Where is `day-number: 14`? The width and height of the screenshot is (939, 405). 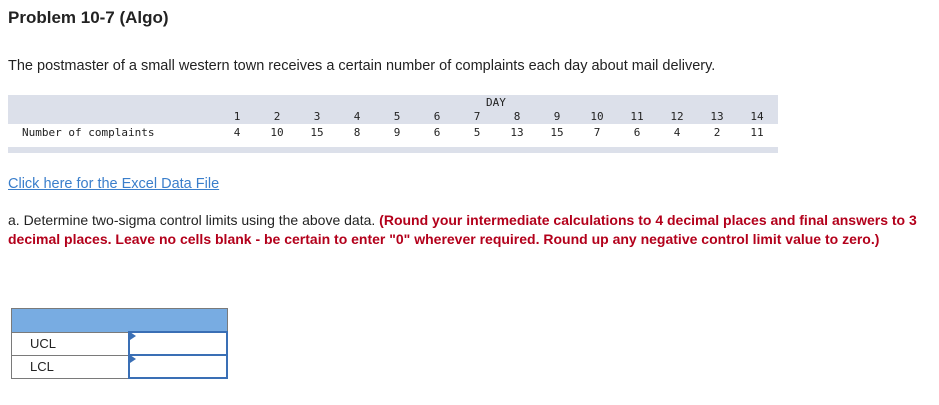
day-number: 14 is located at coordinates (757, 116).